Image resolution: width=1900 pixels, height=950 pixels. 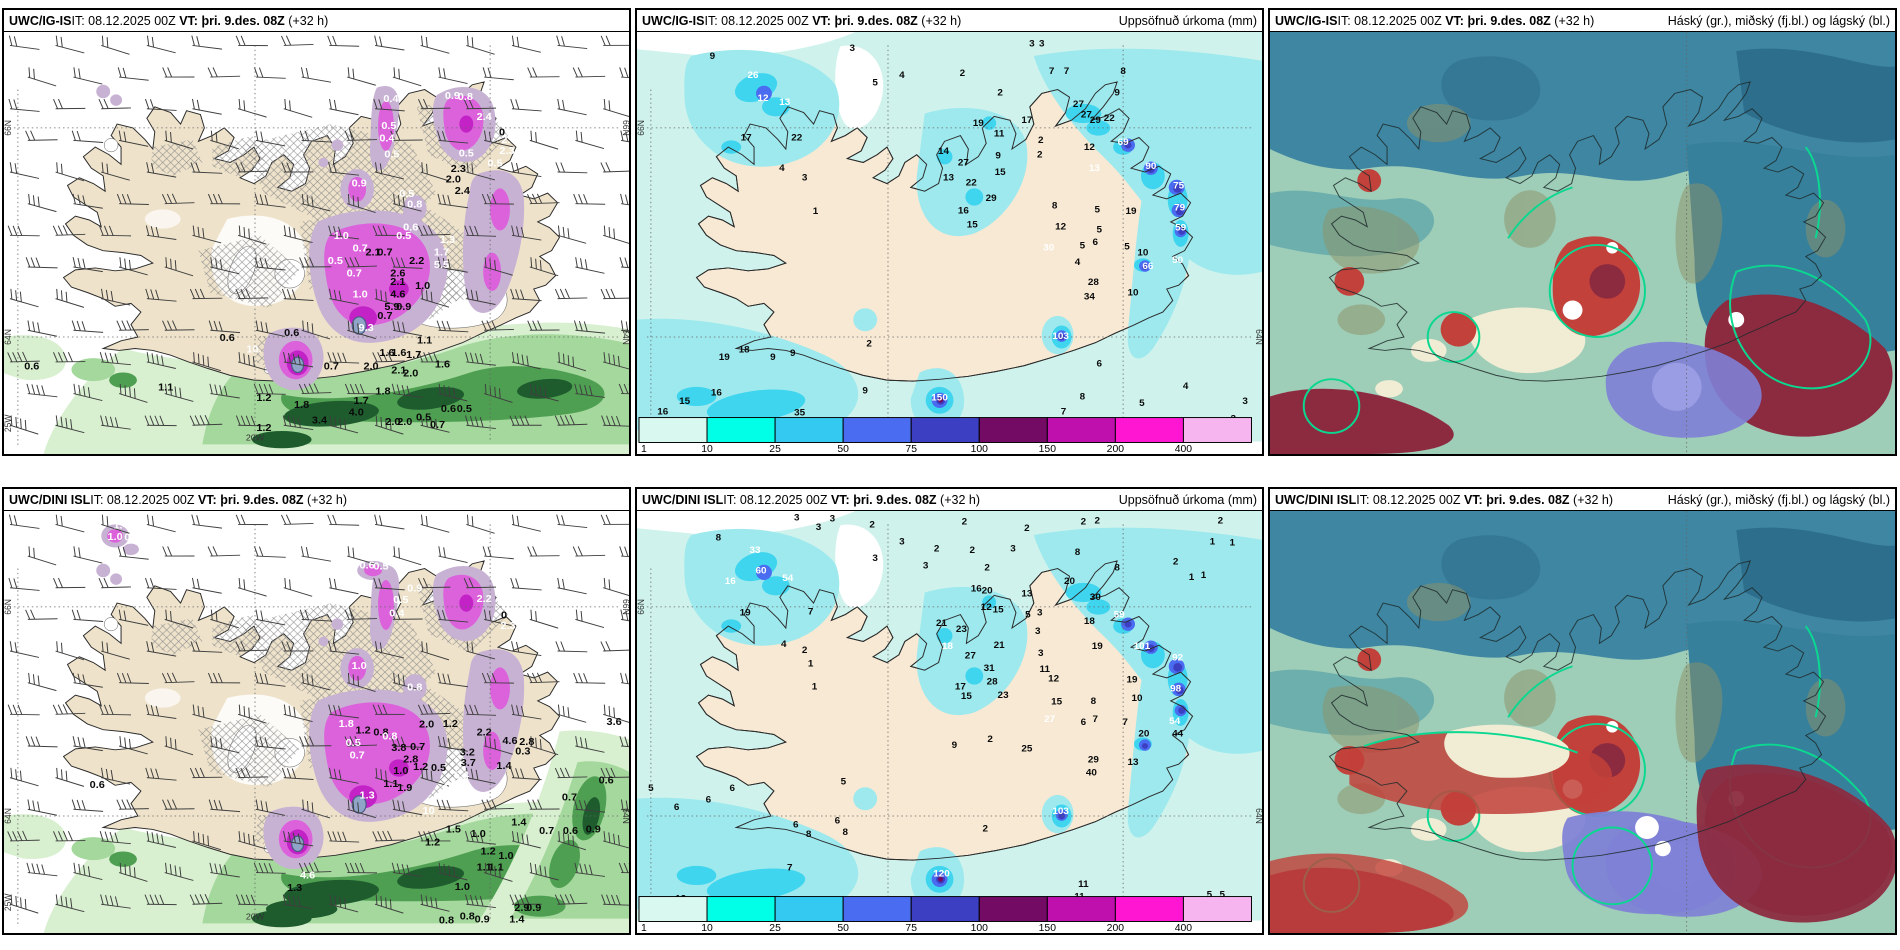 What do you see at coordinates (484, 117) in the screenshot?
I see `map-value-label: 2.4` at bounding box center [484, 117].